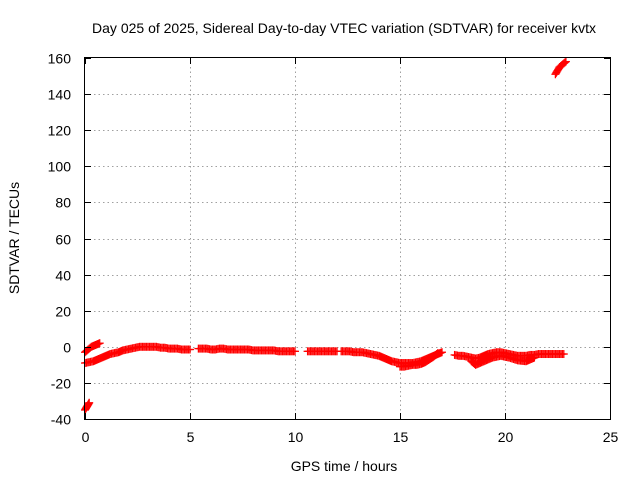 This screenshot has width=640, height=480. What do you see at coordinates (611, 437) in the screenshot?
I see `x-tick-label: 25` at bounding box center [611, 437].